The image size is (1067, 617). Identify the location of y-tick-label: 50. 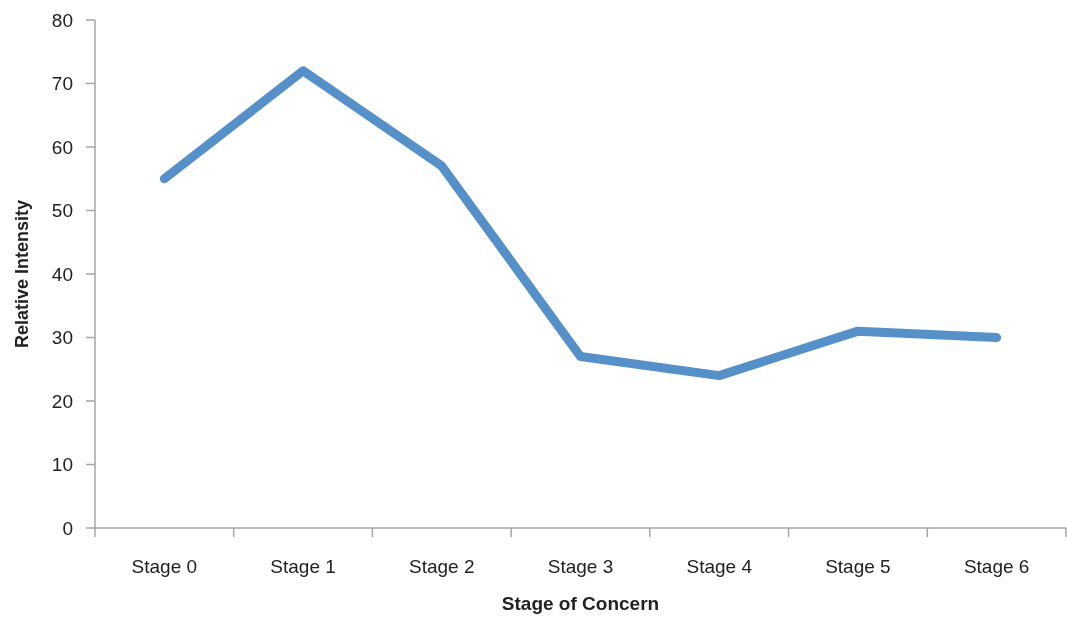
(62, 211).